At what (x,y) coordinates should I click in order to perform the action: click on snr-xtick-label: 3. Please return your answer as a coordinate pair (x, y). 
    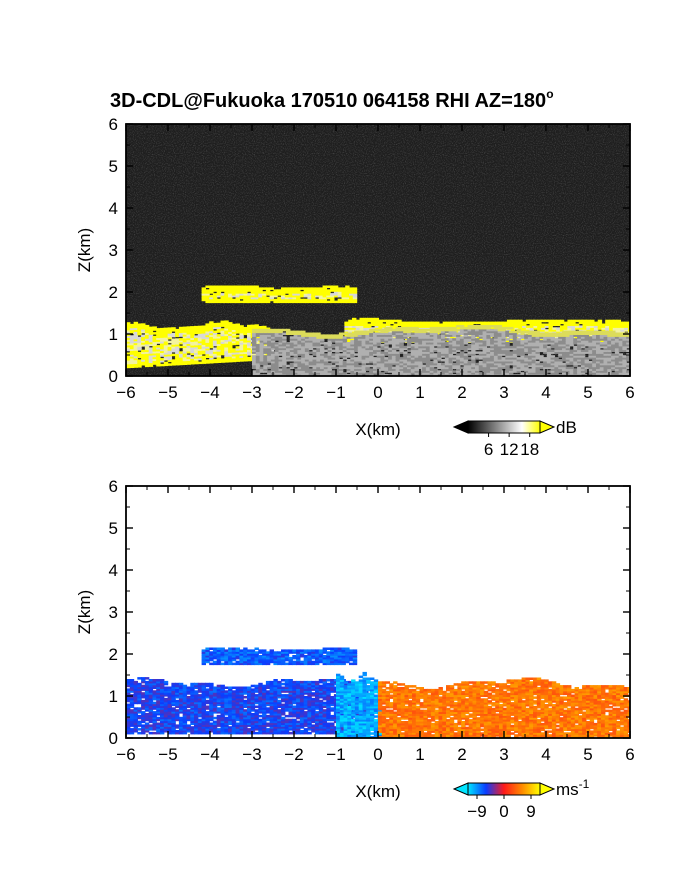
    Looking at the image, I should click on (503, 392).